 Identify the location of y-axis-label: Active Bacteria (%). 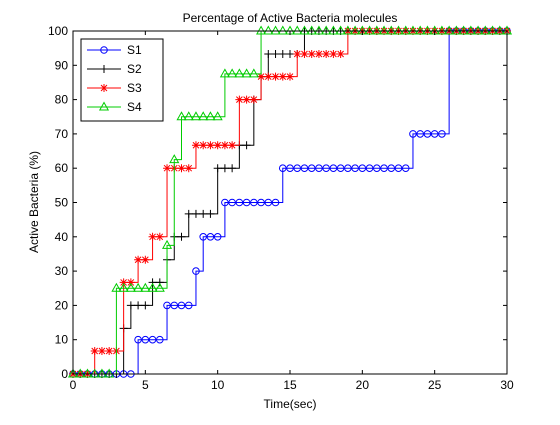
(34, 202).